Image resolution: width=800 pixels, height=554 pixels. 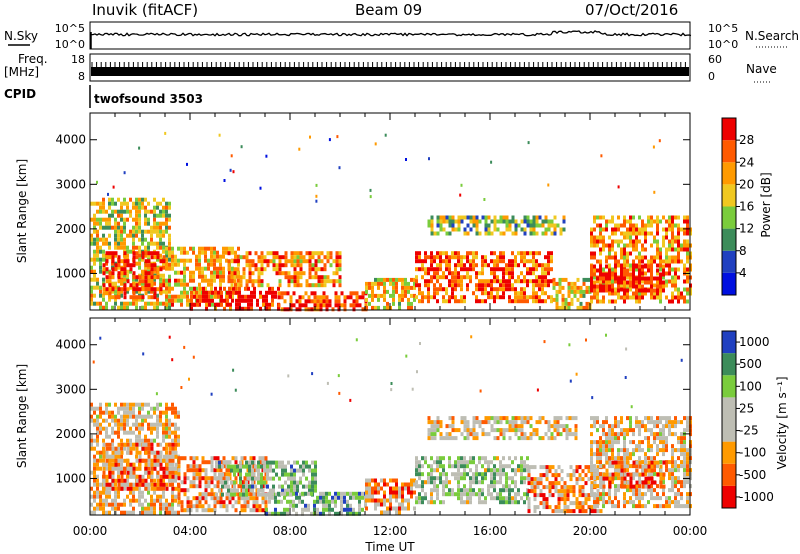 What do you see at coordinates (772, 36) in the screenshot?
I see `nsearch-label: N.Search` at bounding box center [772, 36].